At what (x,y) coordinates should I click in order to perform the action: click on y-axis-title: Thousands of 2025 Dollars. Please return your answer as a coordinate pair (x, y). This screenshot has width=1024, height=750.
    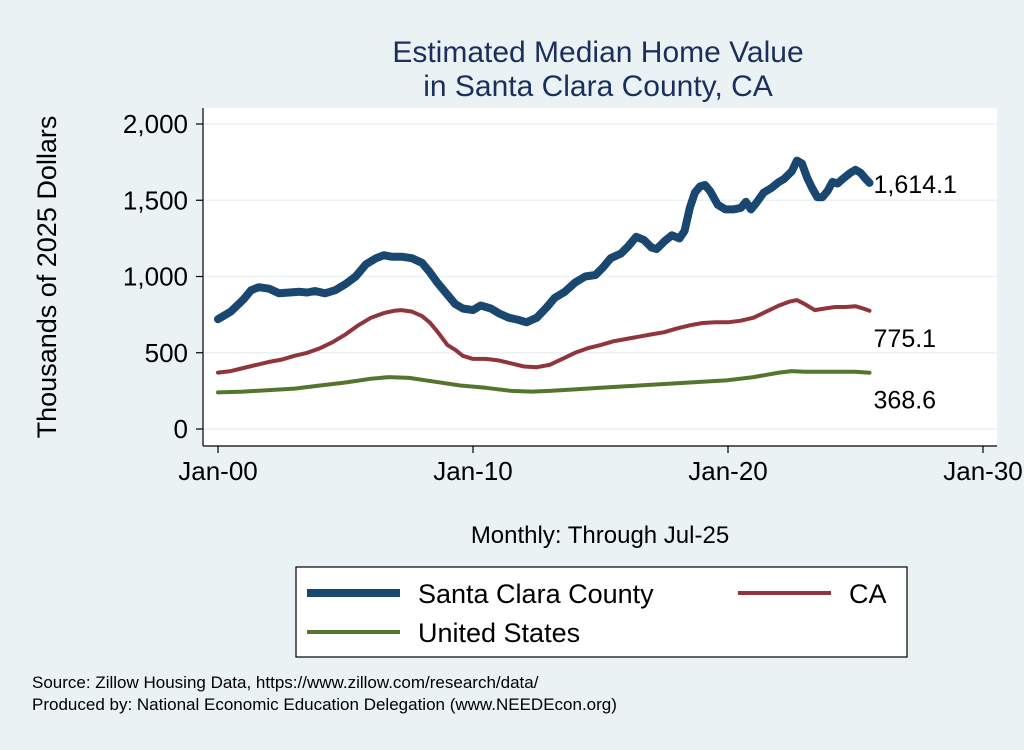
    Looking at the image, I should click on (47, 277).